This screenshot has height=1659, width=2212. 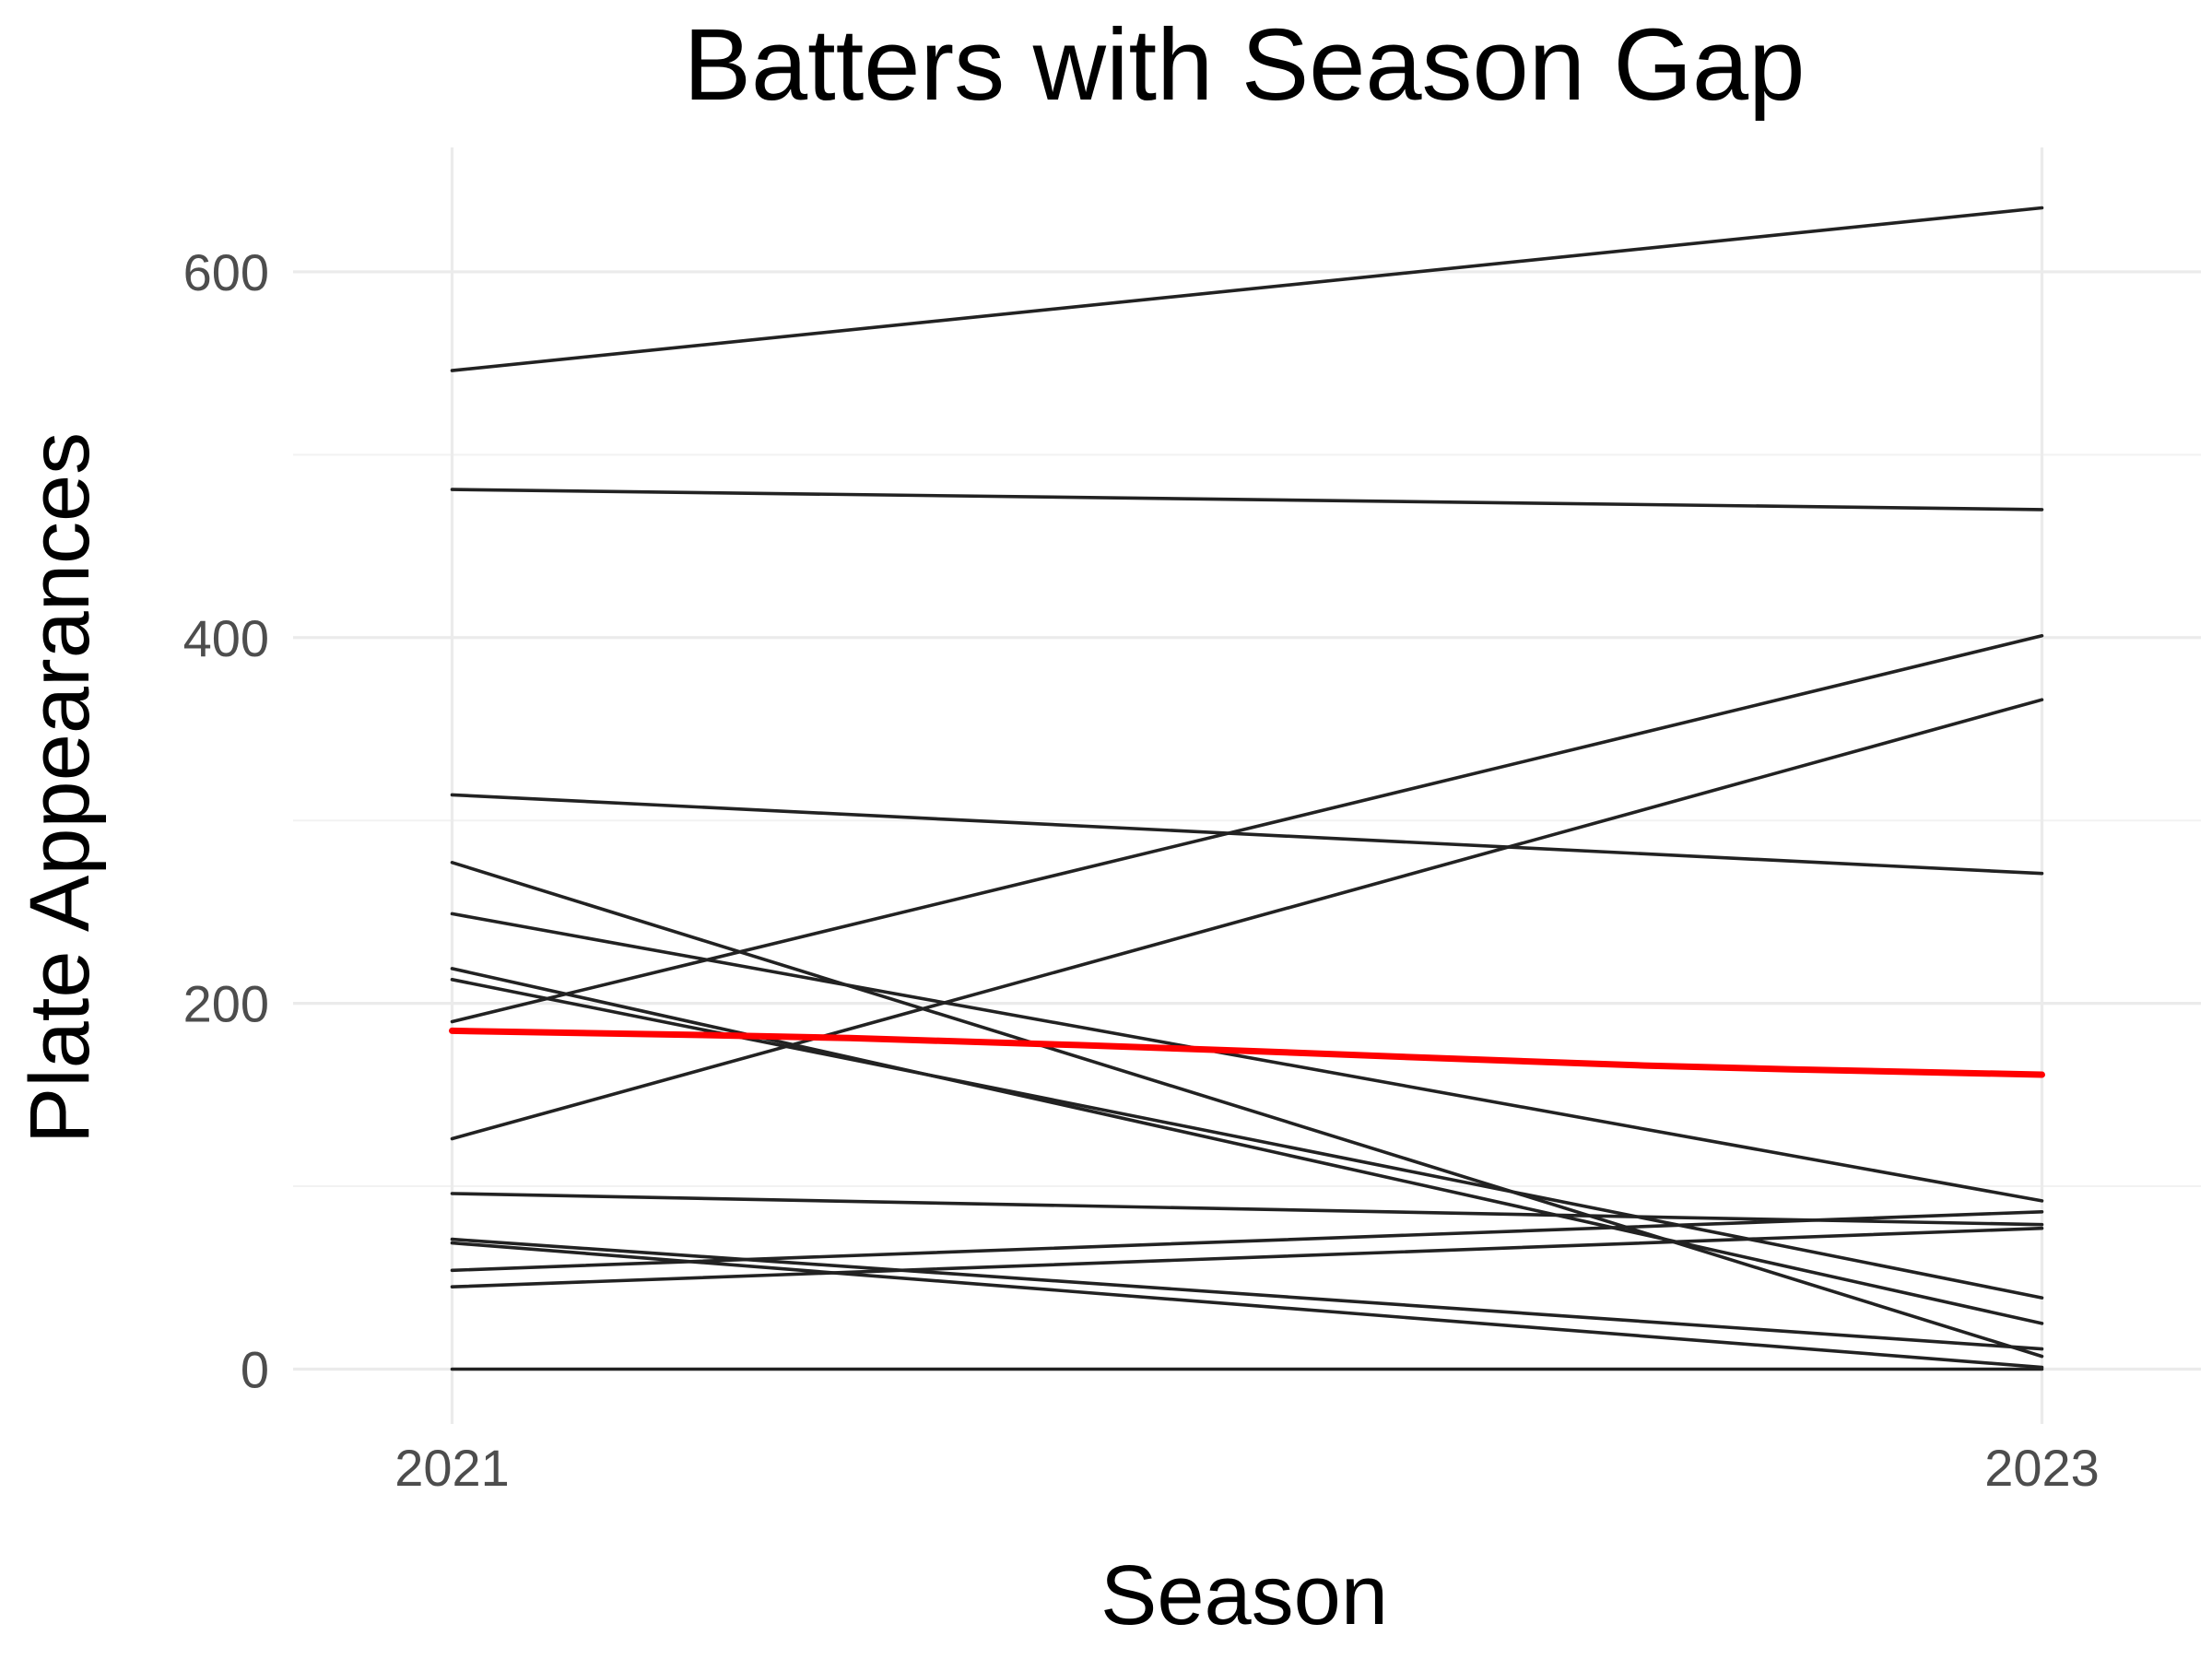 What do you see at coordinates (1247, 1468) in the screenshot?
I see `x-axis-ticks: 2021 2023` at bounding box center [1247, 1468].